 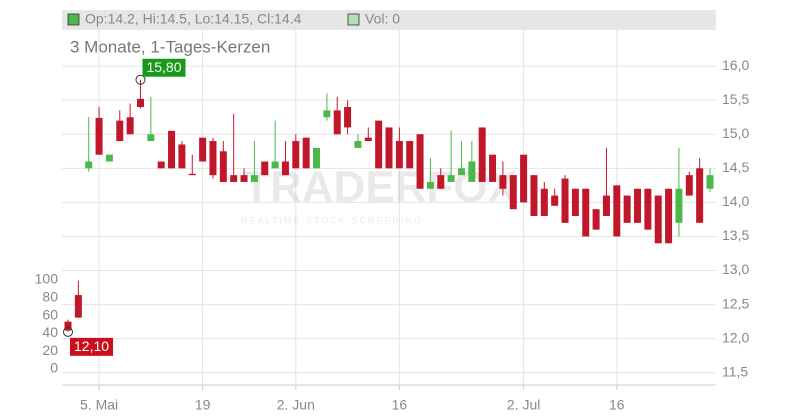 What do you see at coordinates (523, 405) in the screenshot?
I see `x-tick-label: 2. Jul` at bounding box center [523, 405].